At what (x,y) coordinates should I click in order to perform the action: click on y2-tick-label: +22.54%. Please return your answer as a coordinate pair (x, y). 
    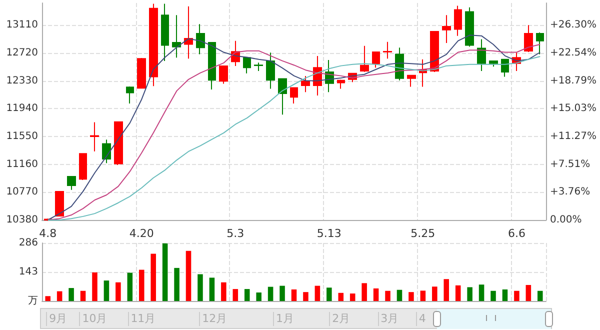
    Looking at the image, I should click on (573, 53).